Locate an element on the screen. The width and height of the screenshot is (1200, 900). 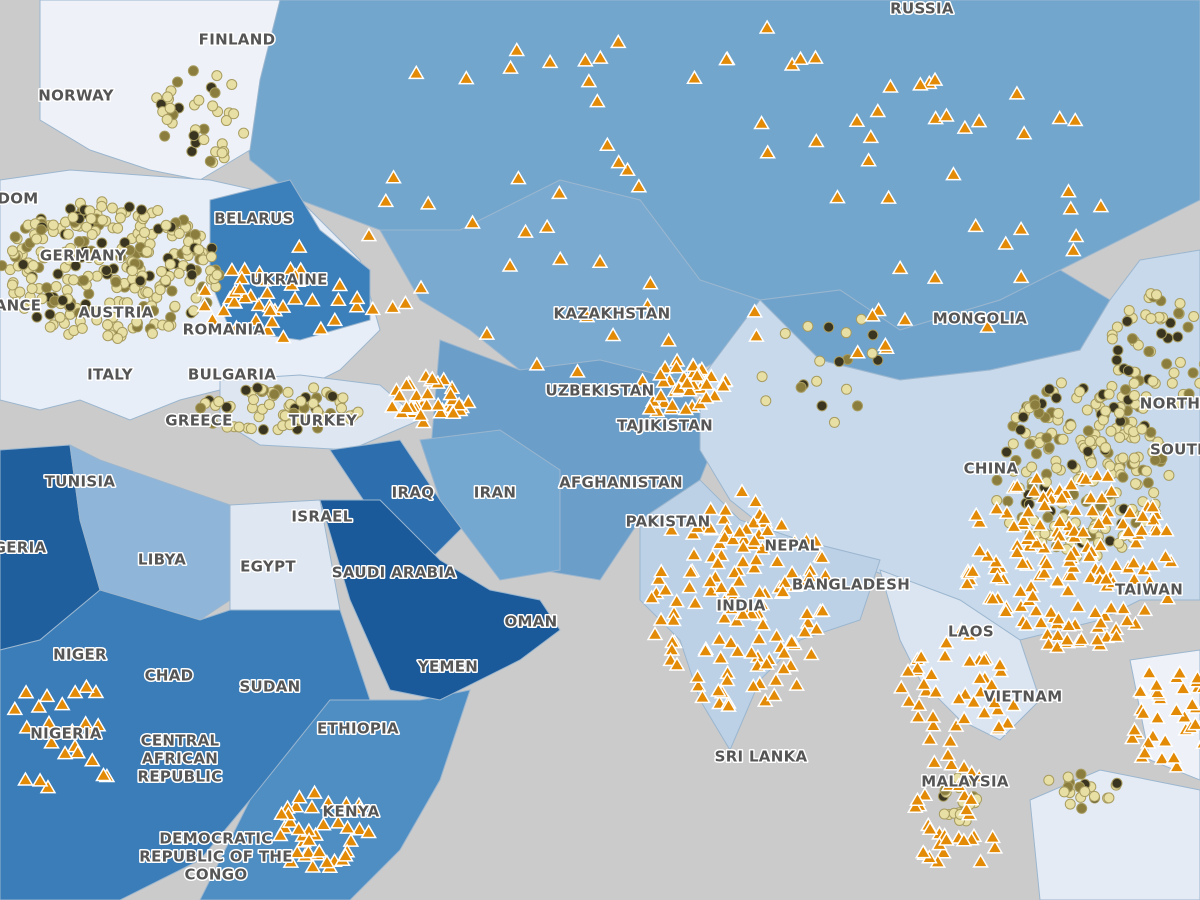
country-label: BELARUS is located at coordinates (253, 219).